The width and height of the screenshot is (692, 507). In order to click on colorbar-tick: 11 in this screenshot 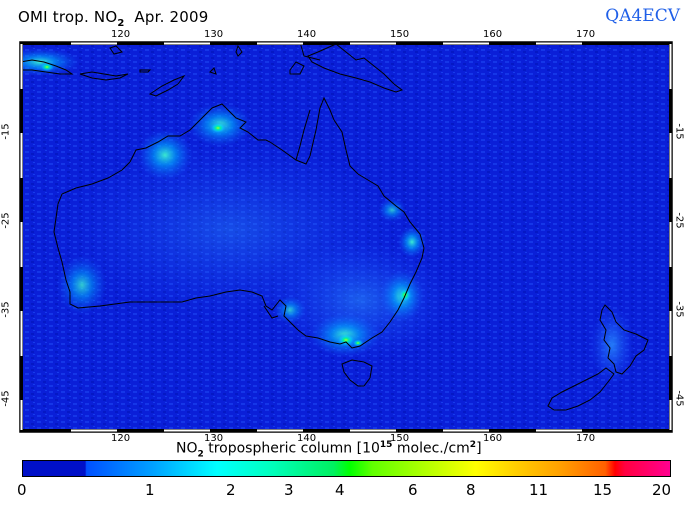, I will do `click(539, 490)`.